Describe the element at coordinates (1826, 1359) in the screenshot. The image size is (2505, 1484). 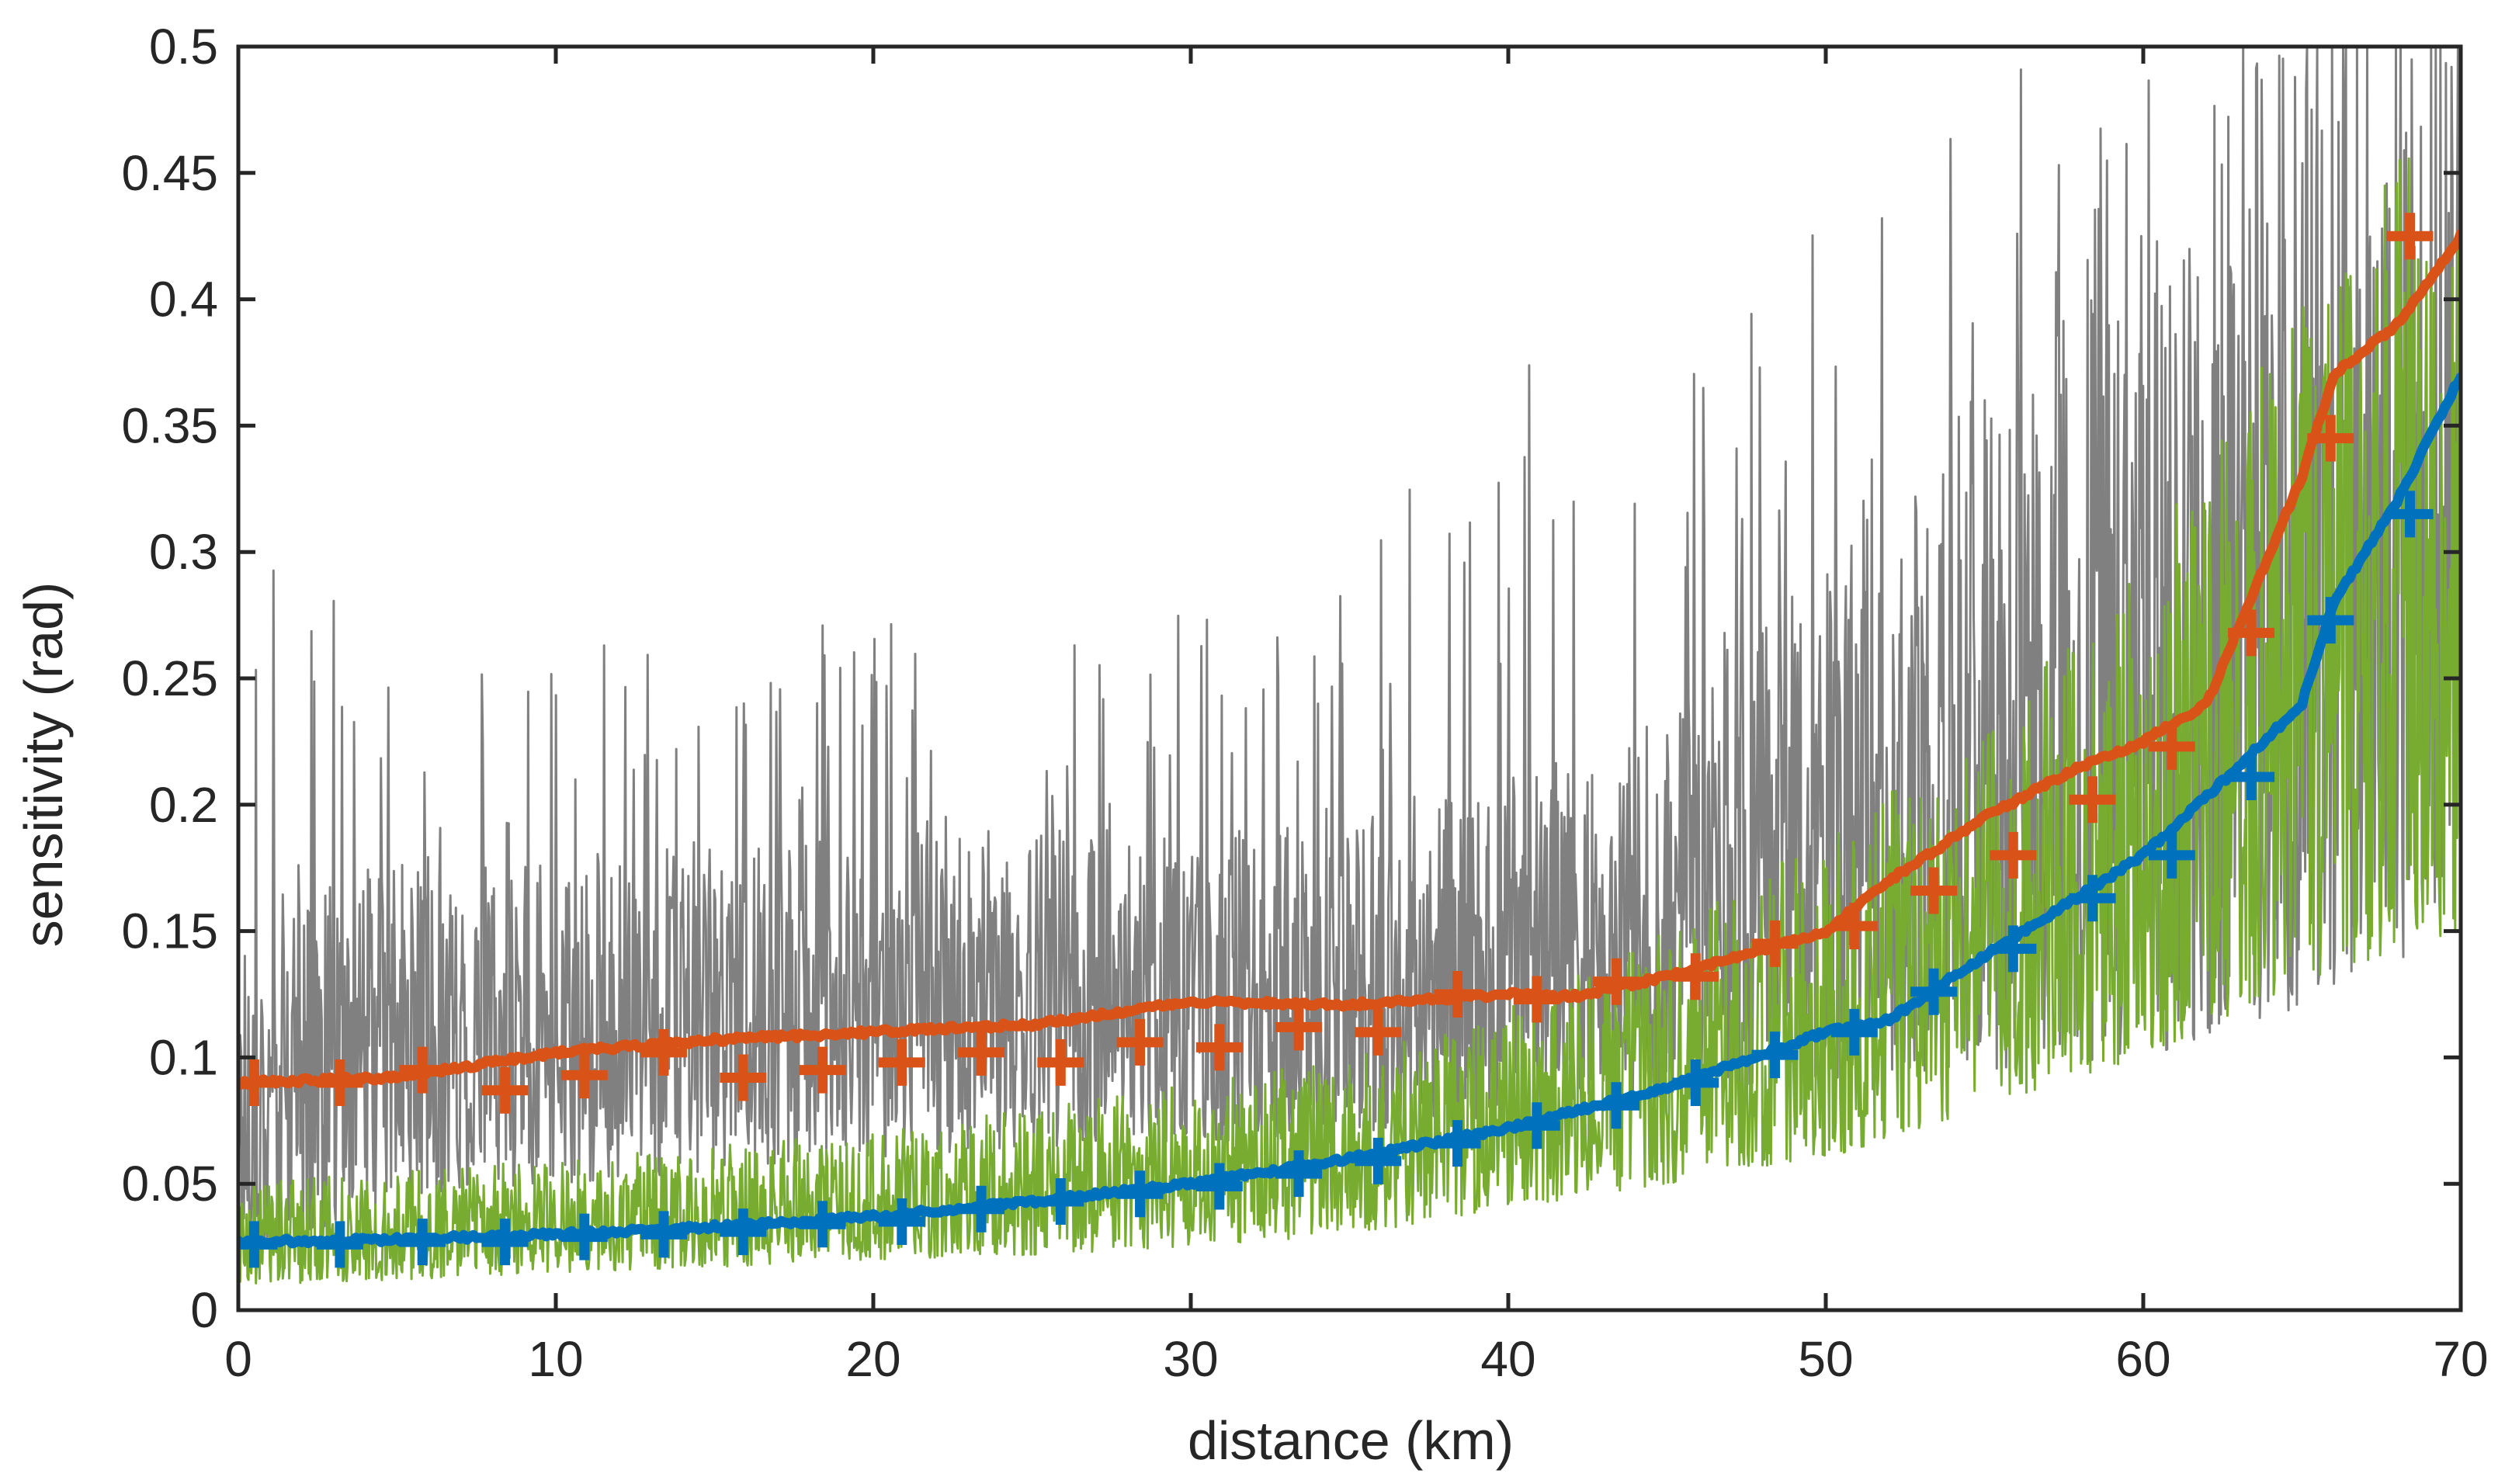
I see `x-tick-label-5: 50` at that location.